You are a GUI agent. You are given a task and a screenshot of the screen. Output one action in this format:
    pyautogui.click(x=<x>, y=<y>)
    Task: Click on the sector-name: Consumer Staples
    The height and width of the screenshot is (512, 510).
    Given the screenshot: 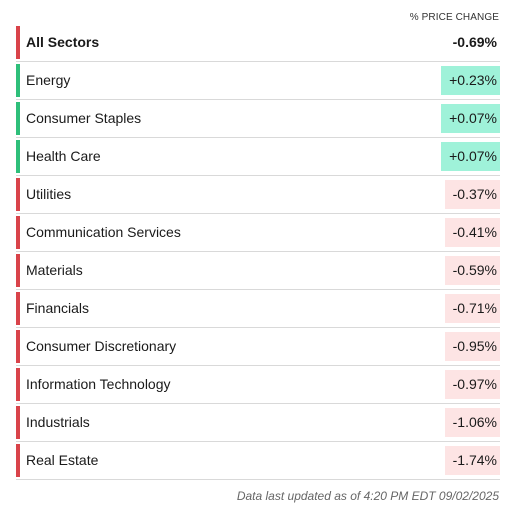 What is the action you would take?
    pyautogui.click(x=84, y=118)
    